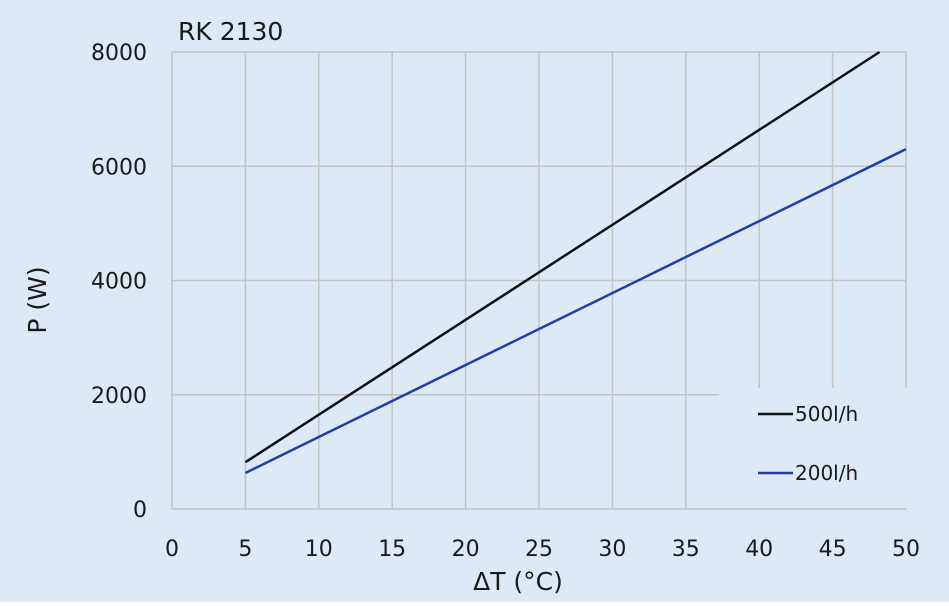  Describe the element at coordinates (319, 549) in the screenshot. I see `x-tick-label: 10` at that location.